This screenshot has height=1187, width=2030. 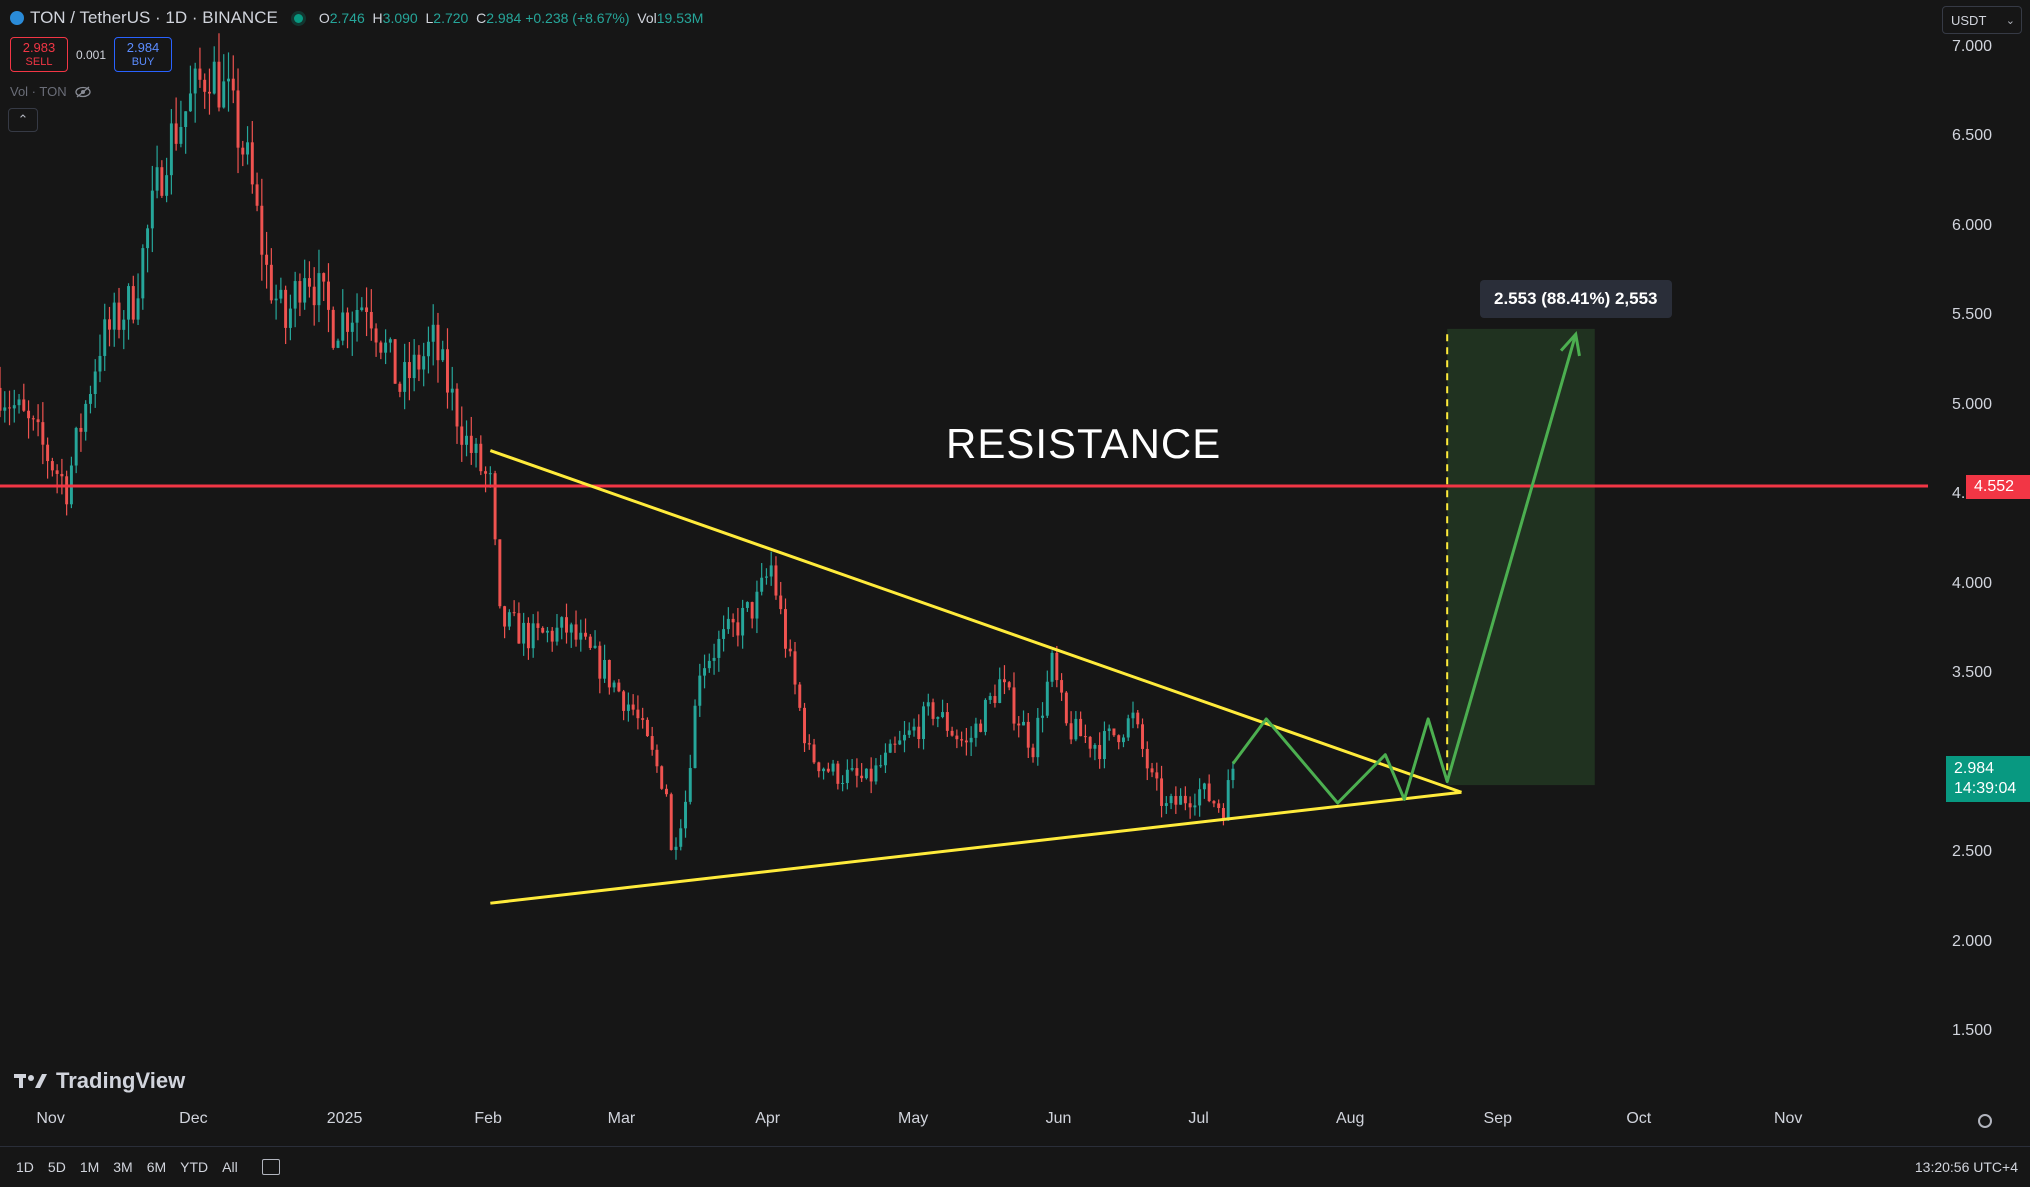 I want to click on range-ytd-button: YTD, so click(x=194, y=1167).